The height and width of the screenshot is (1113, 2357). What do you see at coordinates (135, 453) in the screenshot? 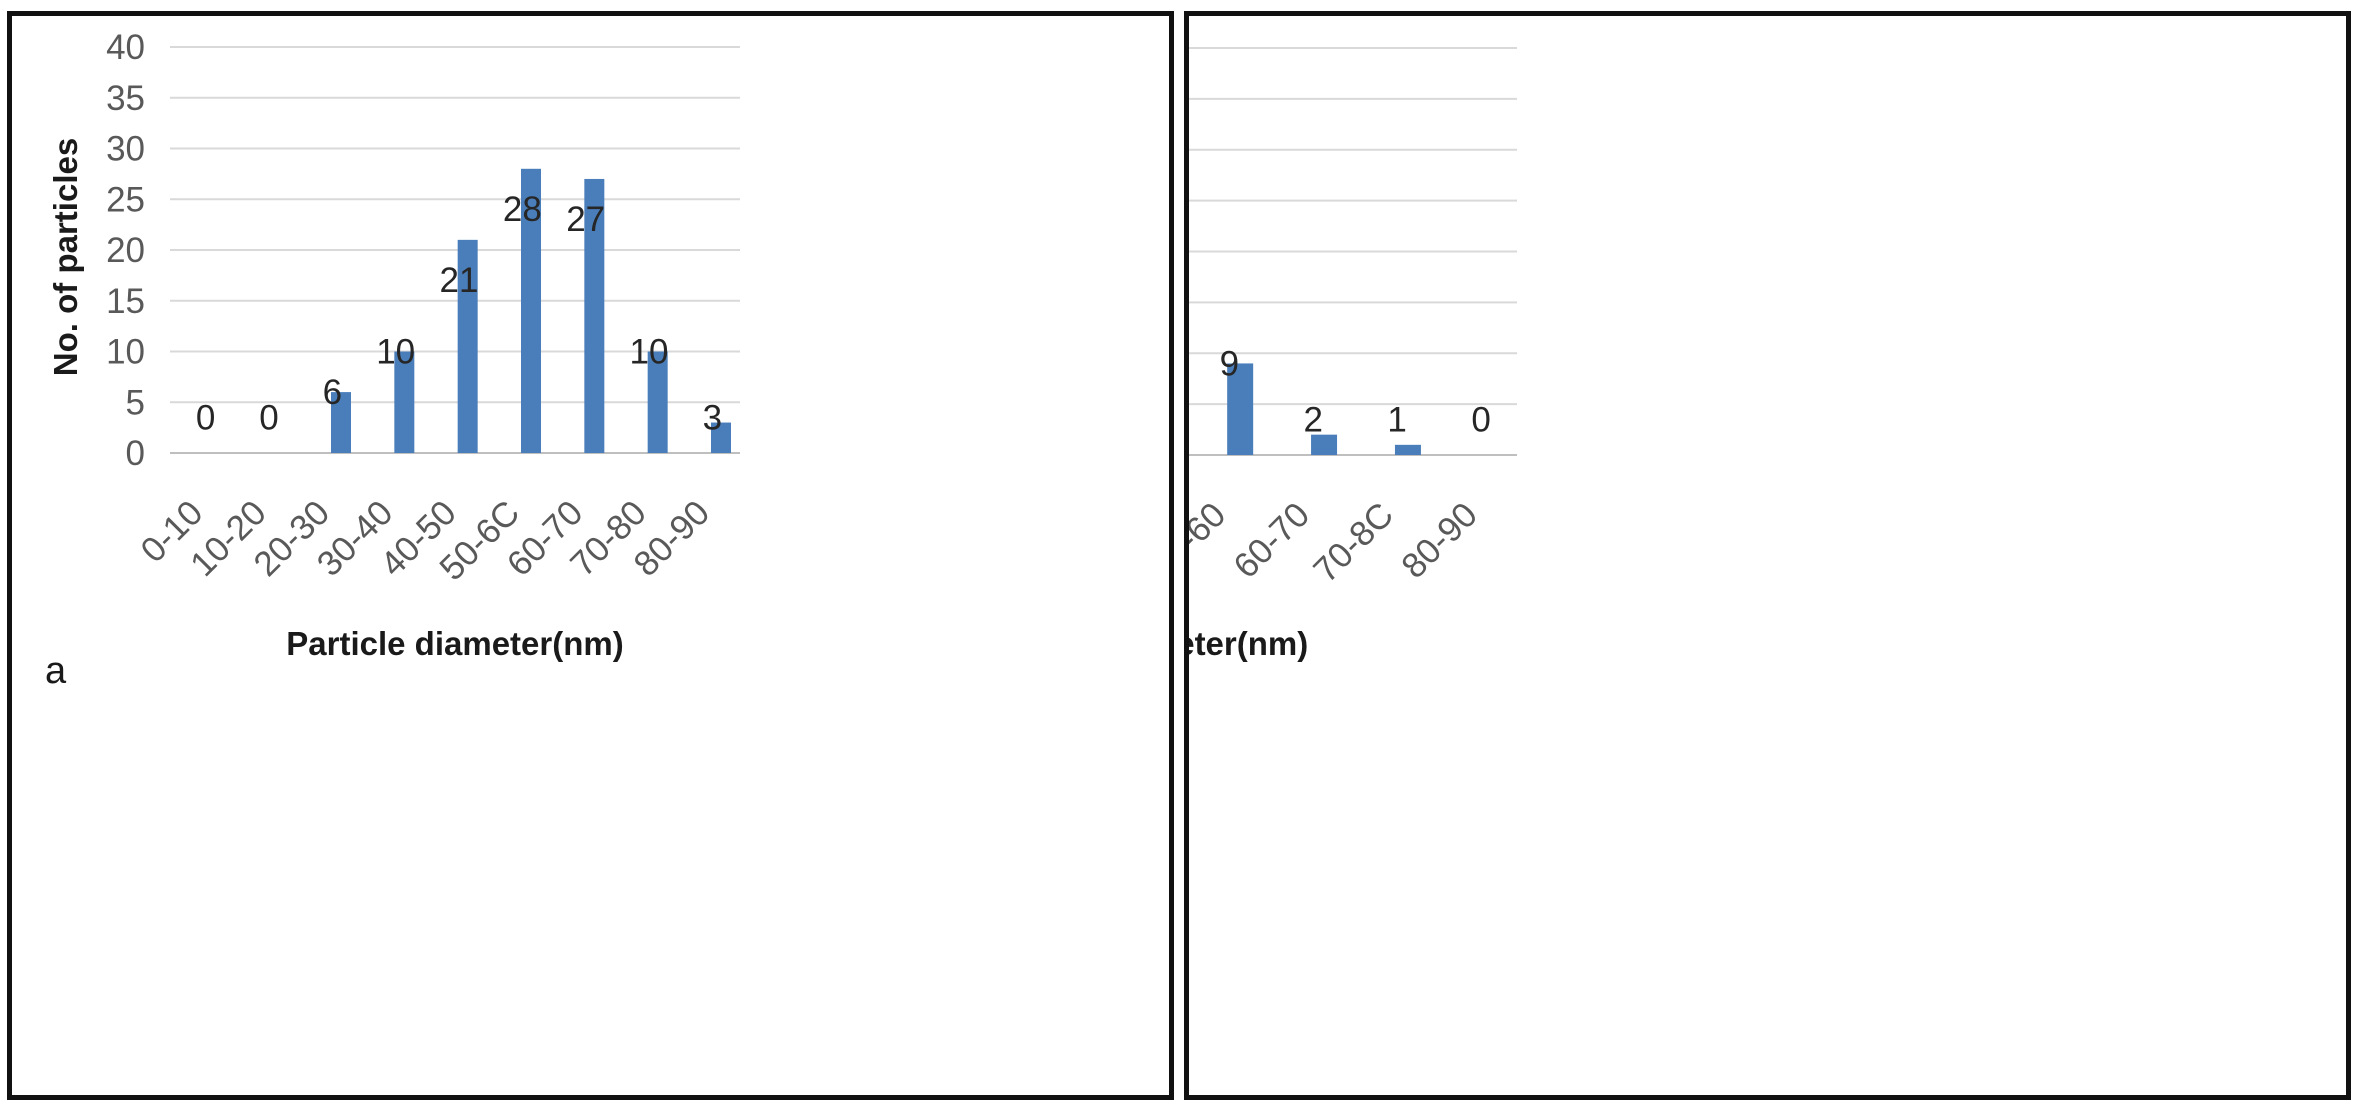
I see `y-tick-label: 0` at bounding box center [135, 453].